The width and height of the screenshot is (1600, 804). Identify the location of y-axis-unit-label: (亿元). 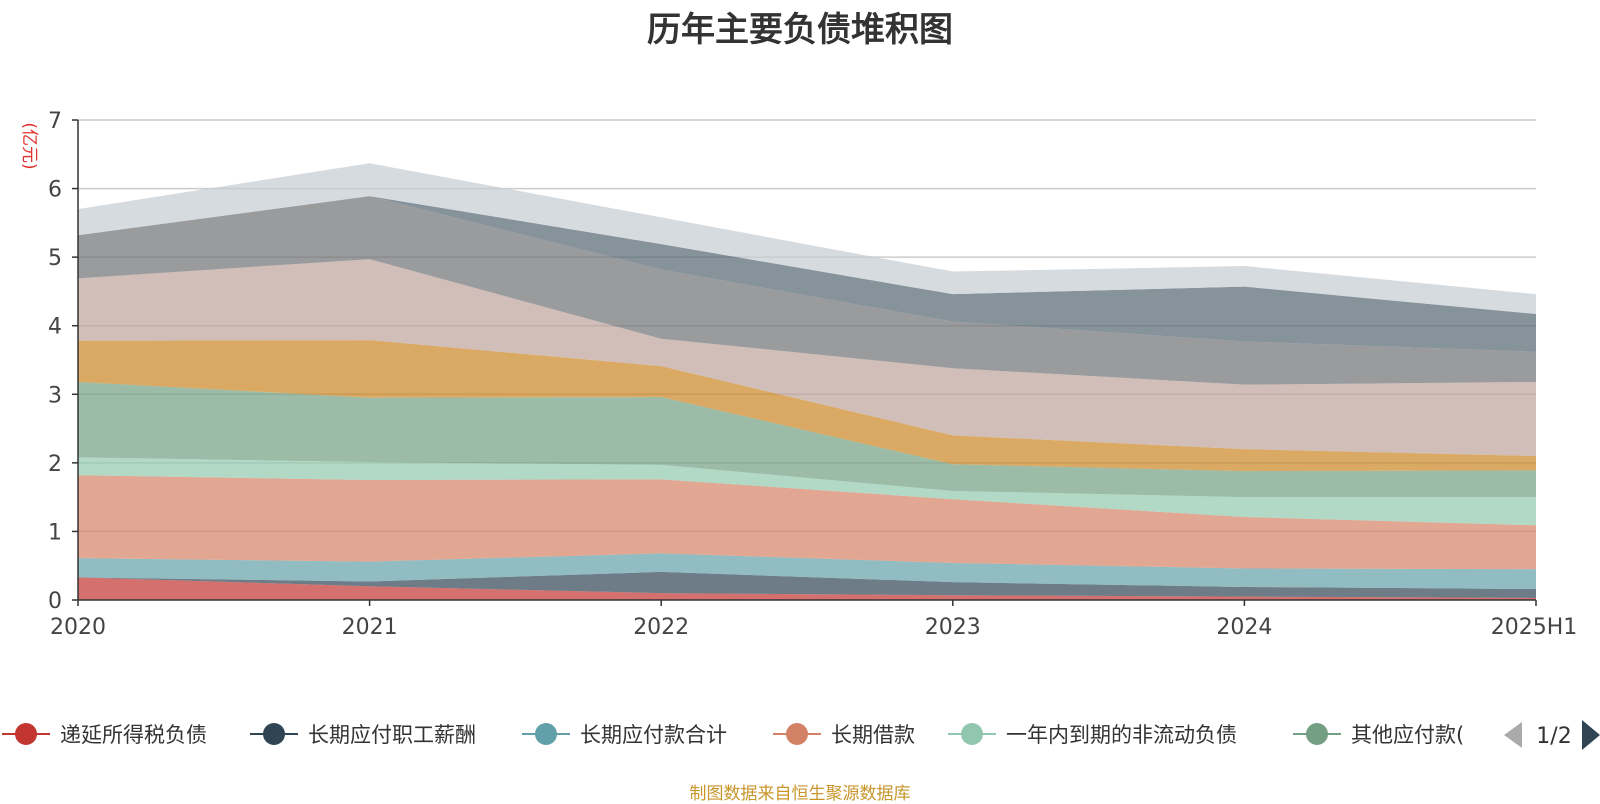
(29, 145).